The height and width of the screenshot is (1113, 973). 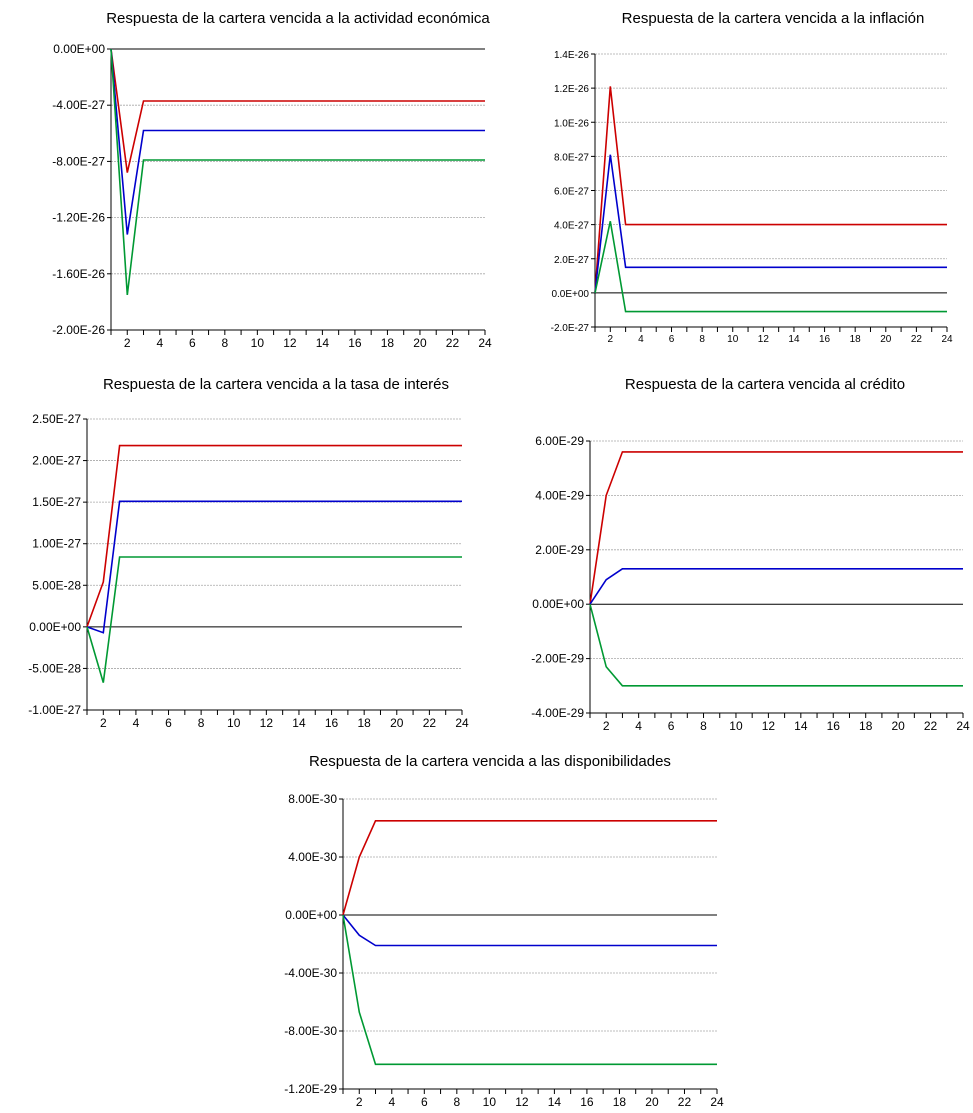 What do you see at coordinates (571, 192) in the screenshot?
I see `y-tick-label: 6.0E-27` at bounding box center [571, 192].